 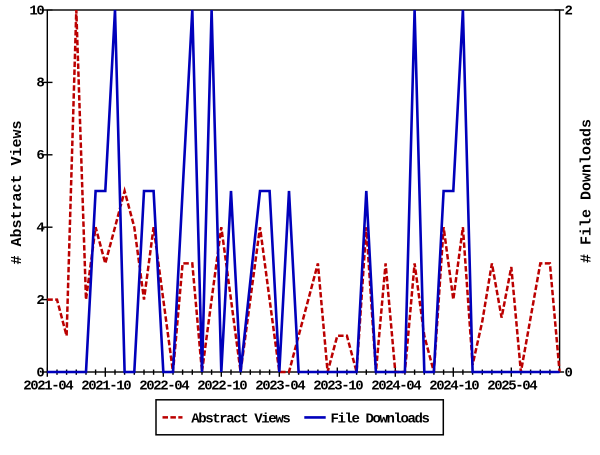 What do you see at coordinates (106, 387) in the screenshot?
I see `svg-text: 2021-10` at bounding box center [106, 387].